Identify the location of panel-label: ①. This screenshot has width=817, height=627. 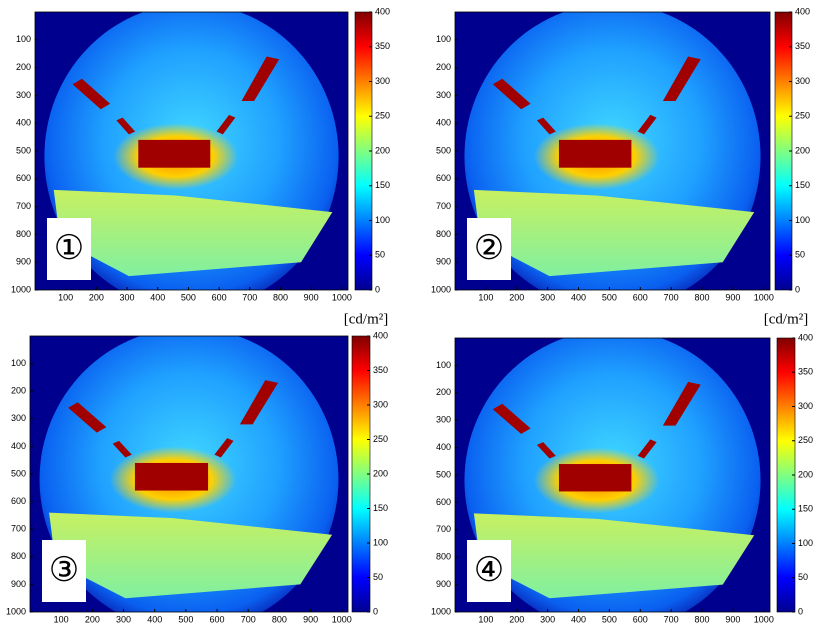
(69, 248).